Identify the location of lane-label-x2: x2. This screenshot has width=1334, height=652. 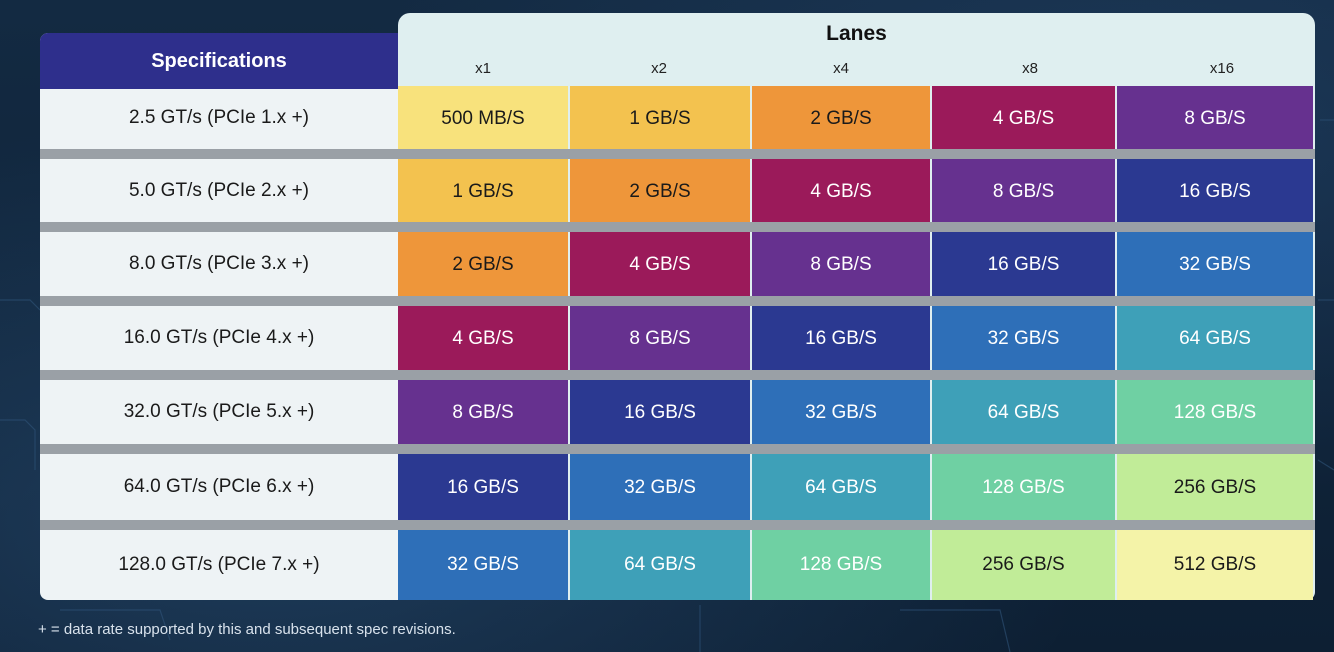
(659, 68).